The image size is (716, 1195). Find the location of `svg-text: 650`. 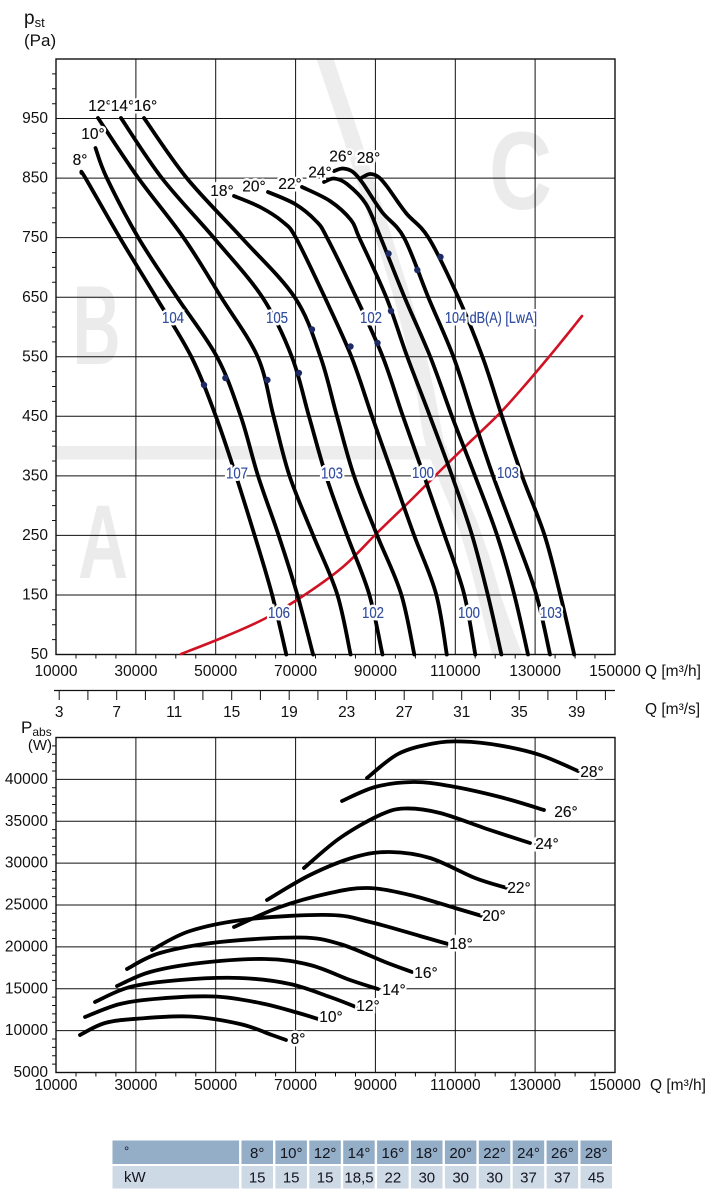

svg-text: 650 is located at coordinates (35, 297).